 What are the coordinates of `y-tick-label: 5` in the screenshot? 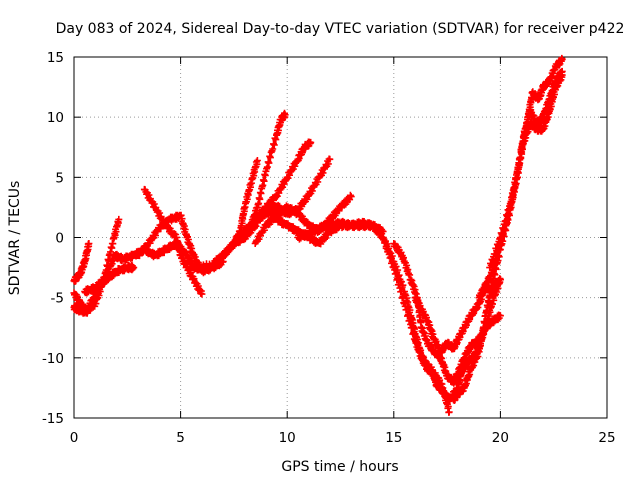 It's located at (59, 178).